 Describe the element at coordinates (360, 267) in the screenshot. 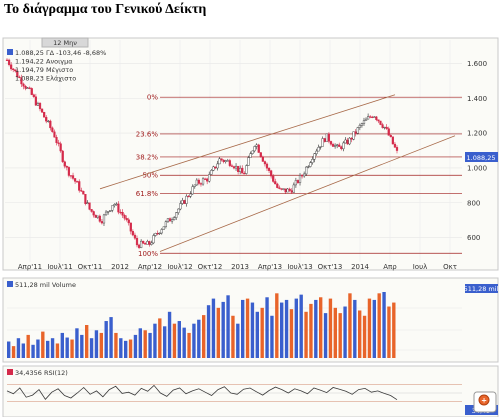

I see `x-tick-label: 2014` at that location.